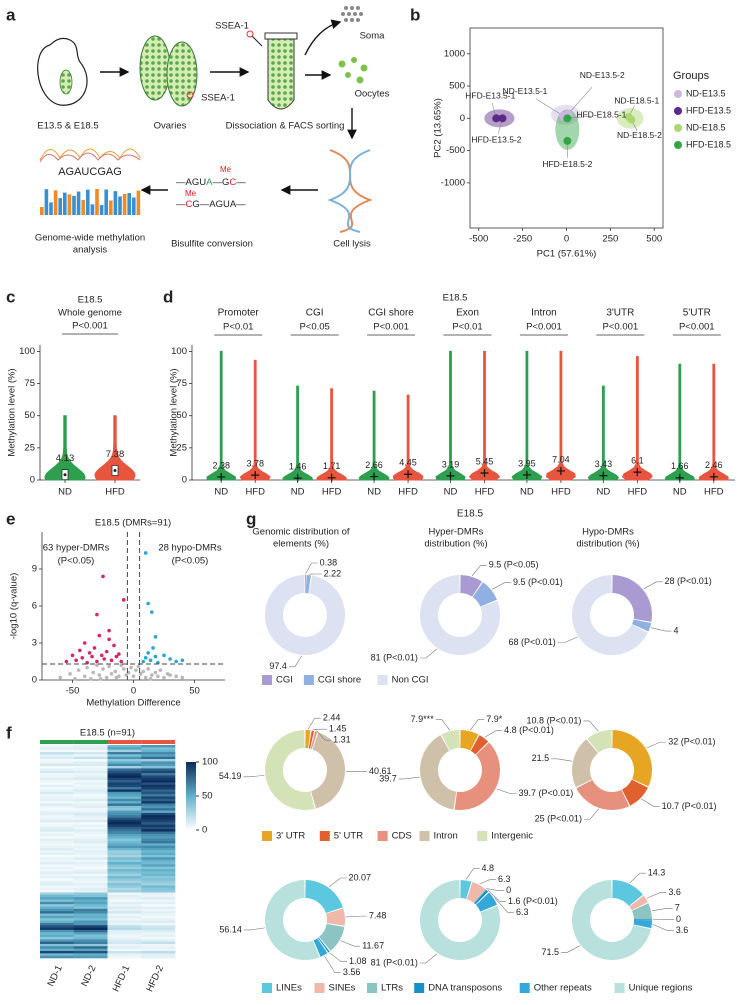 This screenshot has width=738, height=1005. I want to click on y-tick-label: 1000, so click(454, 53).